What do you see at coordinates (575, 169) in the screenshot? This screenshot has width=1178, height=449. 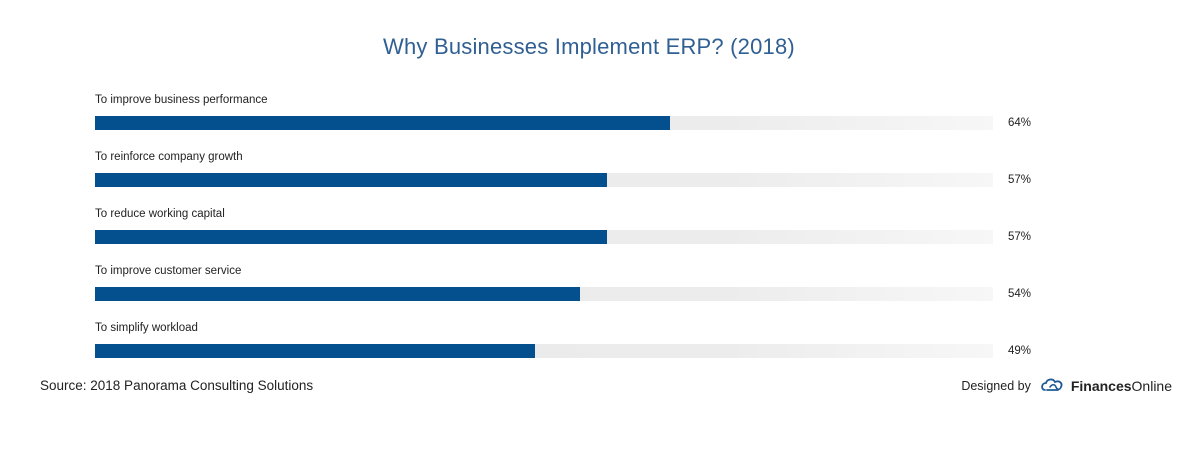 I see `bar-row: To reinforce company growth 57%` at bounding box center [575, 169].